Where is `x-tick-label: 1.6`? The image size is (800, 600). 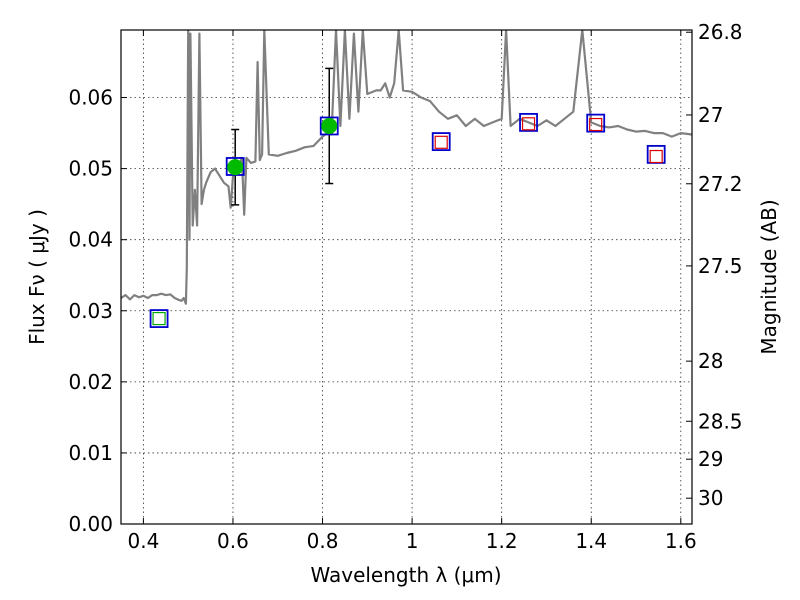
x-tick-label: 1.6 is located at coordinates (681, 541).